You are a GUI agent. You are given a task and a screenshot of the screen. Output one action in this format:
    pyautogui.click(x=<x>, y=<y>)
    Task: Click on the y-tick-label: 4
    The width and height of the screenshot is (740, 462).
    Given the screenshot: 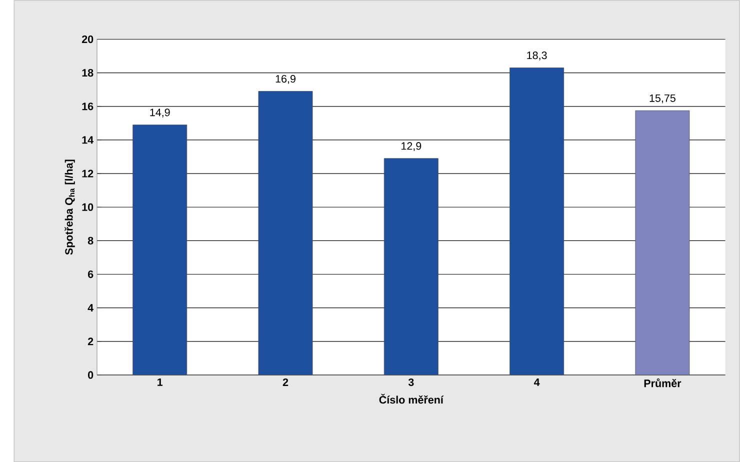 What is the action you would take?
    pyautogui.click(x=91, y=308)
    